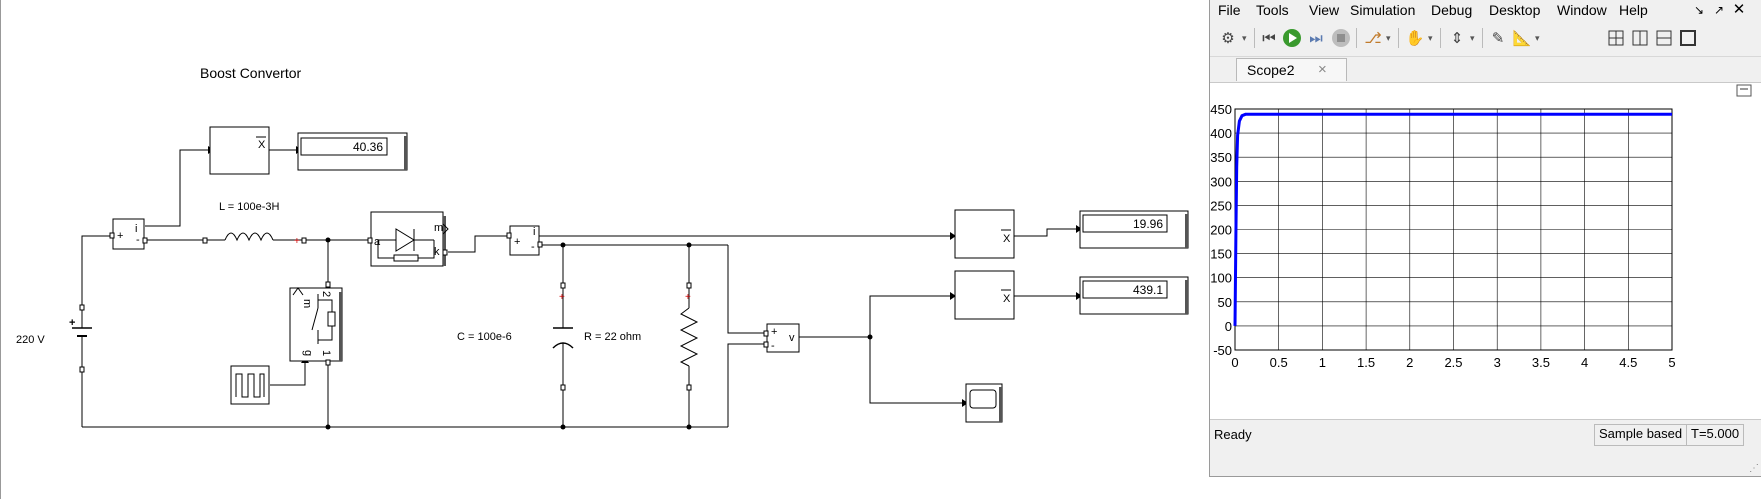 This screenshot has width=1761, height=499. What do you see at coordinates (1457, 38) in the screenshot?
I see `scale-axes-icon: ⇕` at bounding box center [1457, 38].